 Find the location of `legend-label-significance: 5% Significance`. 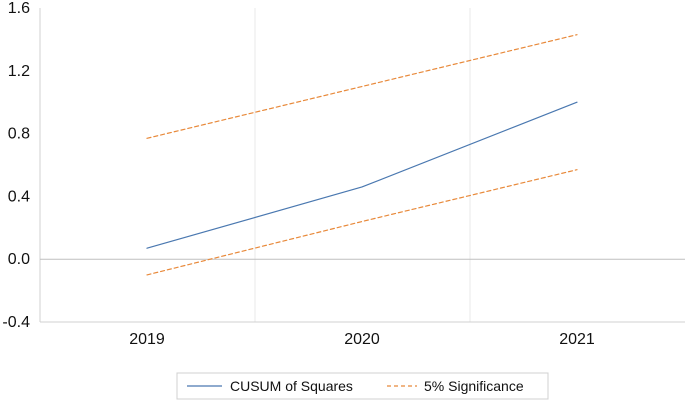

legend-label-significance: 5% Significance is located at coordinates (474, 386).